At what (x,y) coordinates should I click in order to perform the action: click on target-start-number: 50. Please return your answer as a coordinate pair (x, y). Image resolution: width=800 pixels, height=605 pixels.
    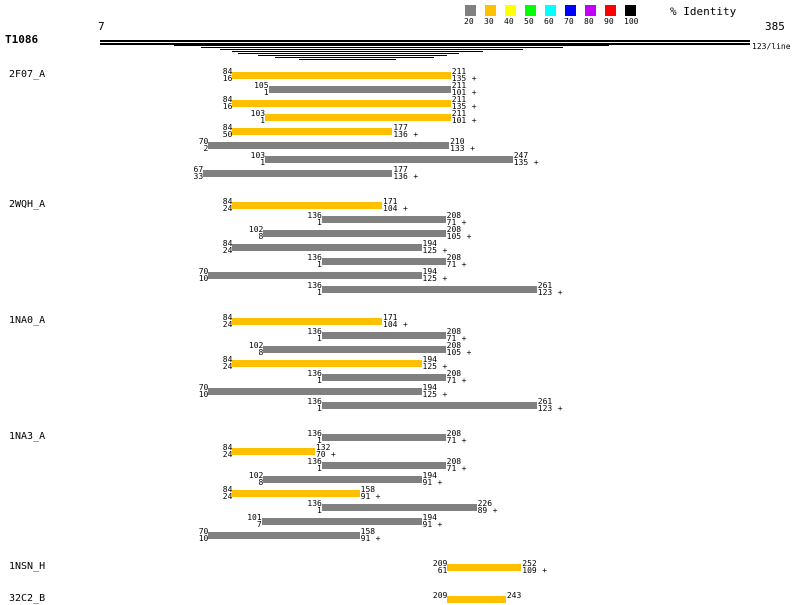
    Looking at the image, I should click on (227, 134).